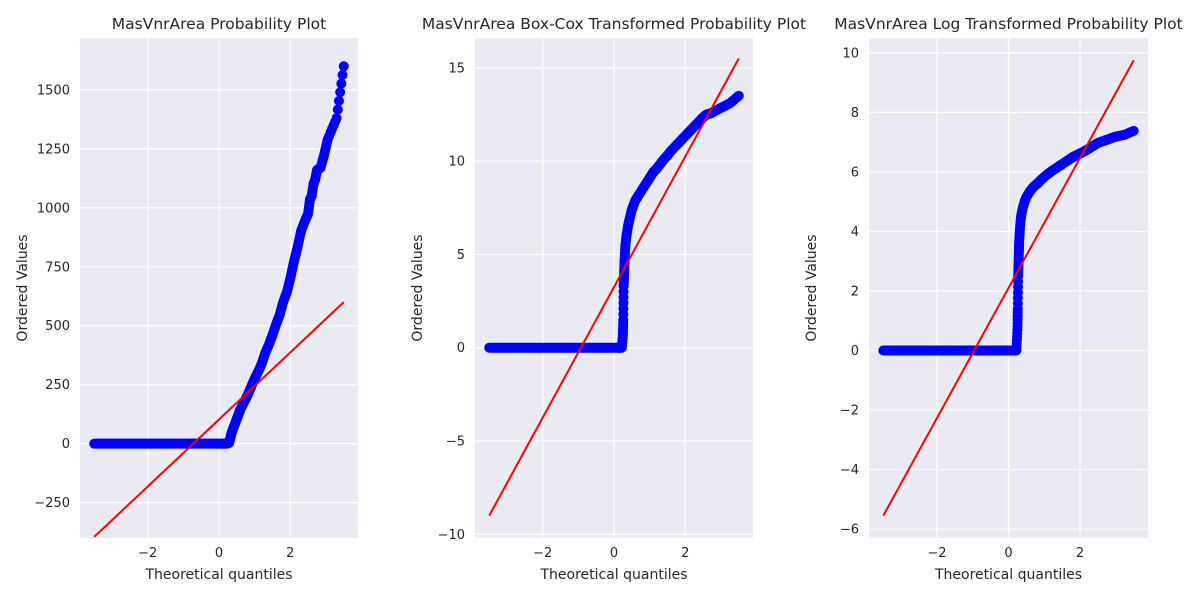 This screenshot has width=1200, height=600. What do you see at coordinates (849, 411) in the screenshot?
I see `y-tick-label: −2` at bounding box center [849, 411].